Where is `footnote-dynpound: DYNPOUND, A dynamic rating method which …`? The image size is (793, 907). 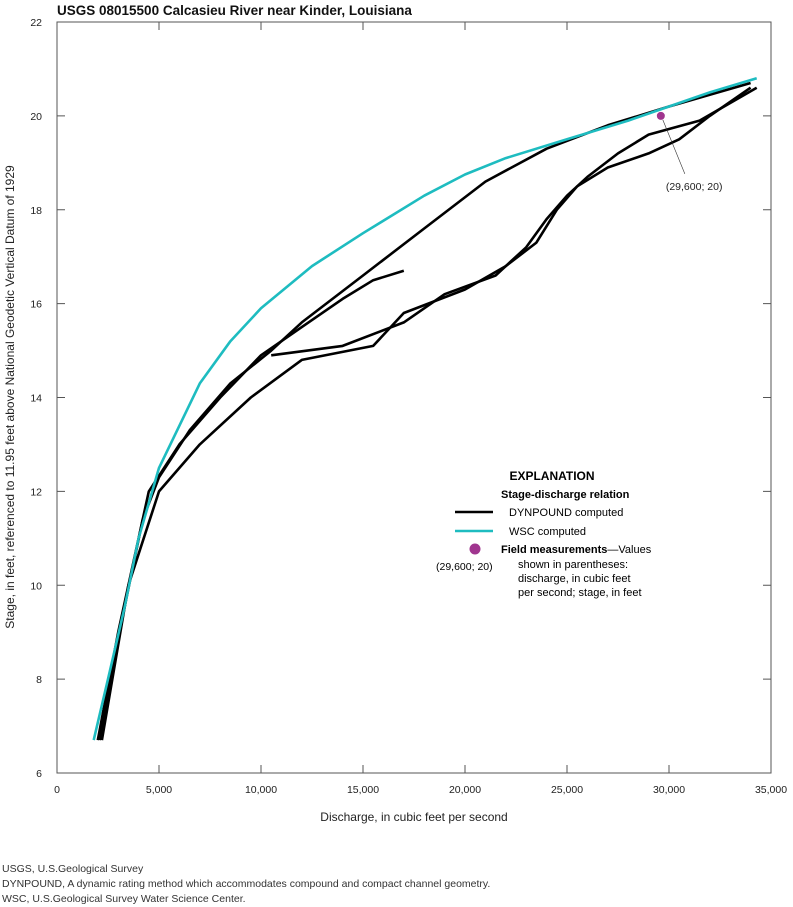
footnote-dynpound: DYNPOUND, A dynamic rating method which … is located at coordinates (246, 884).